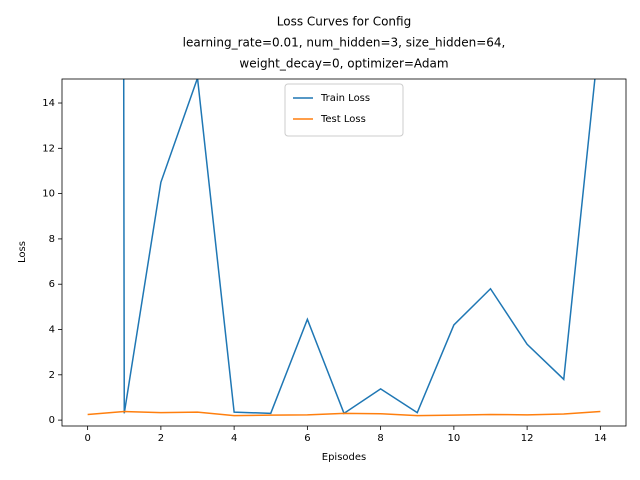 The width and height of the screenshot is (640, 480). I want to click on chart-title: weight_decay=0, optimizer=Adam, so click(343, 64).